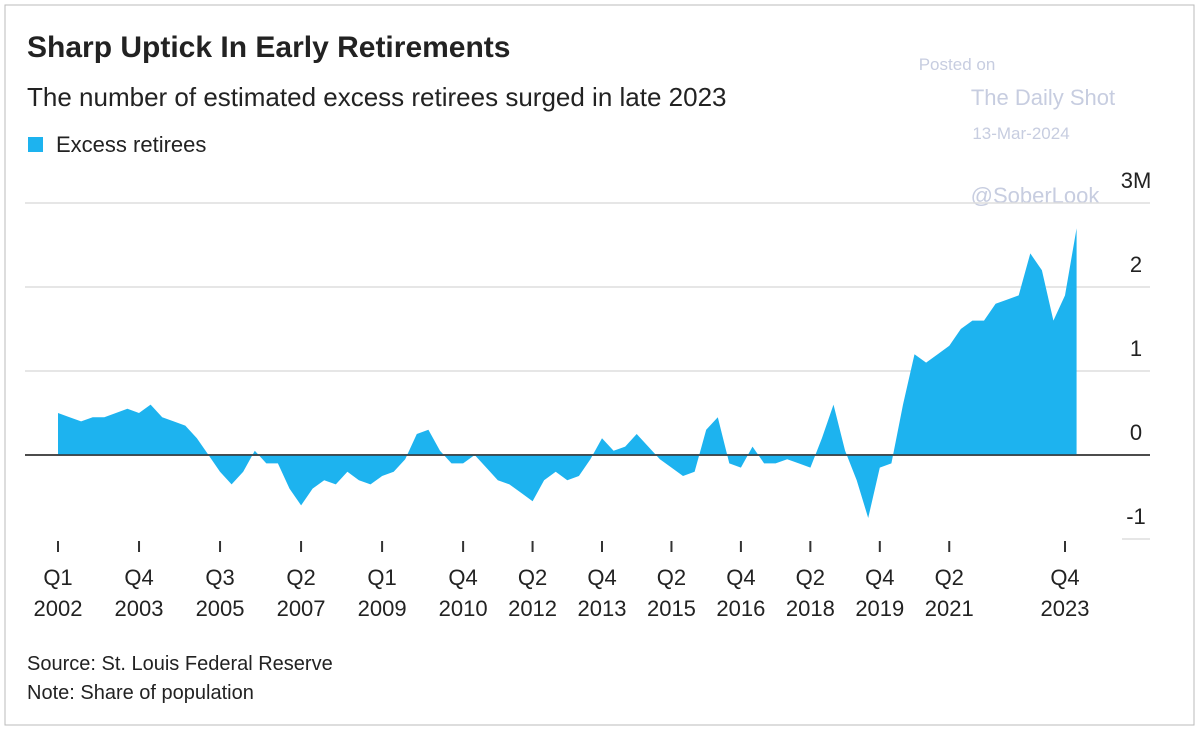 This screenshot has width=1199, height=732. What do you see at coordinates (139, 593) in the screenshot?
I see `x-tick-label: Q4 2003` at bounding box center [139, 593].